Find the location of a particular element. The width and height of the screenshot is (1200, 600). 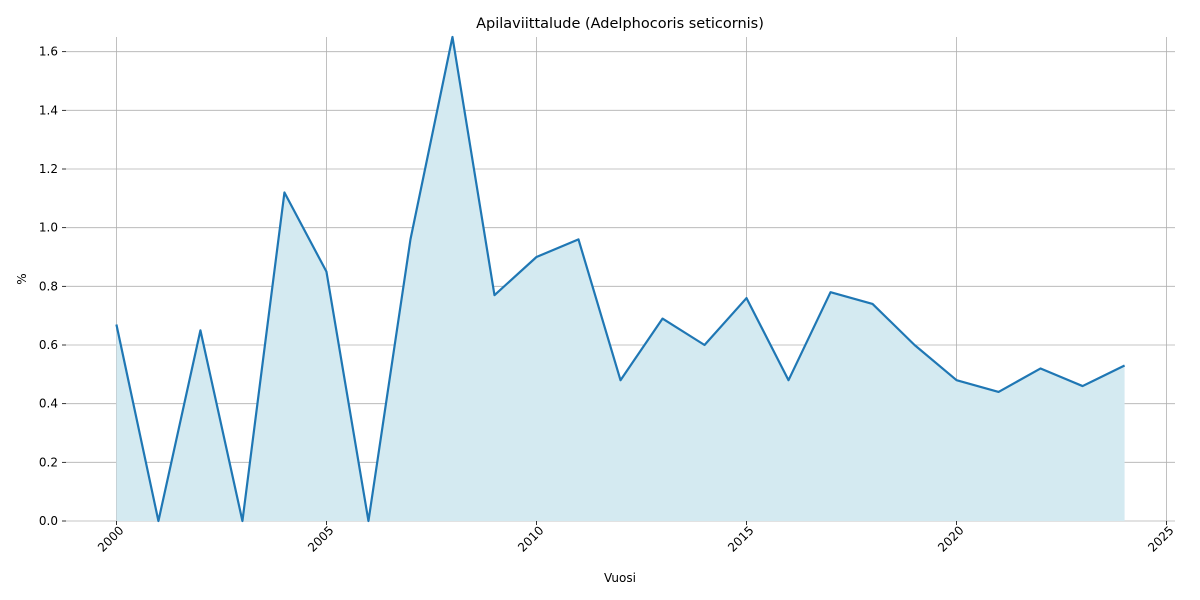

x-tick-label: 2010 is located at coordinates (530, 538).